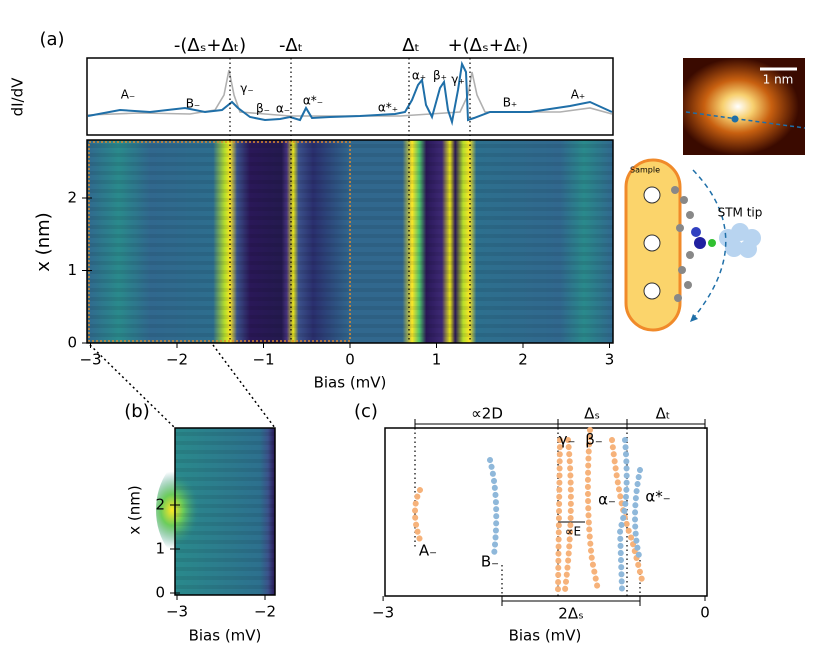 Image resolution: width=829 pixels, height=672 pixels. I want to click on bracket-label: 2Δₛ, so click(570, 614).